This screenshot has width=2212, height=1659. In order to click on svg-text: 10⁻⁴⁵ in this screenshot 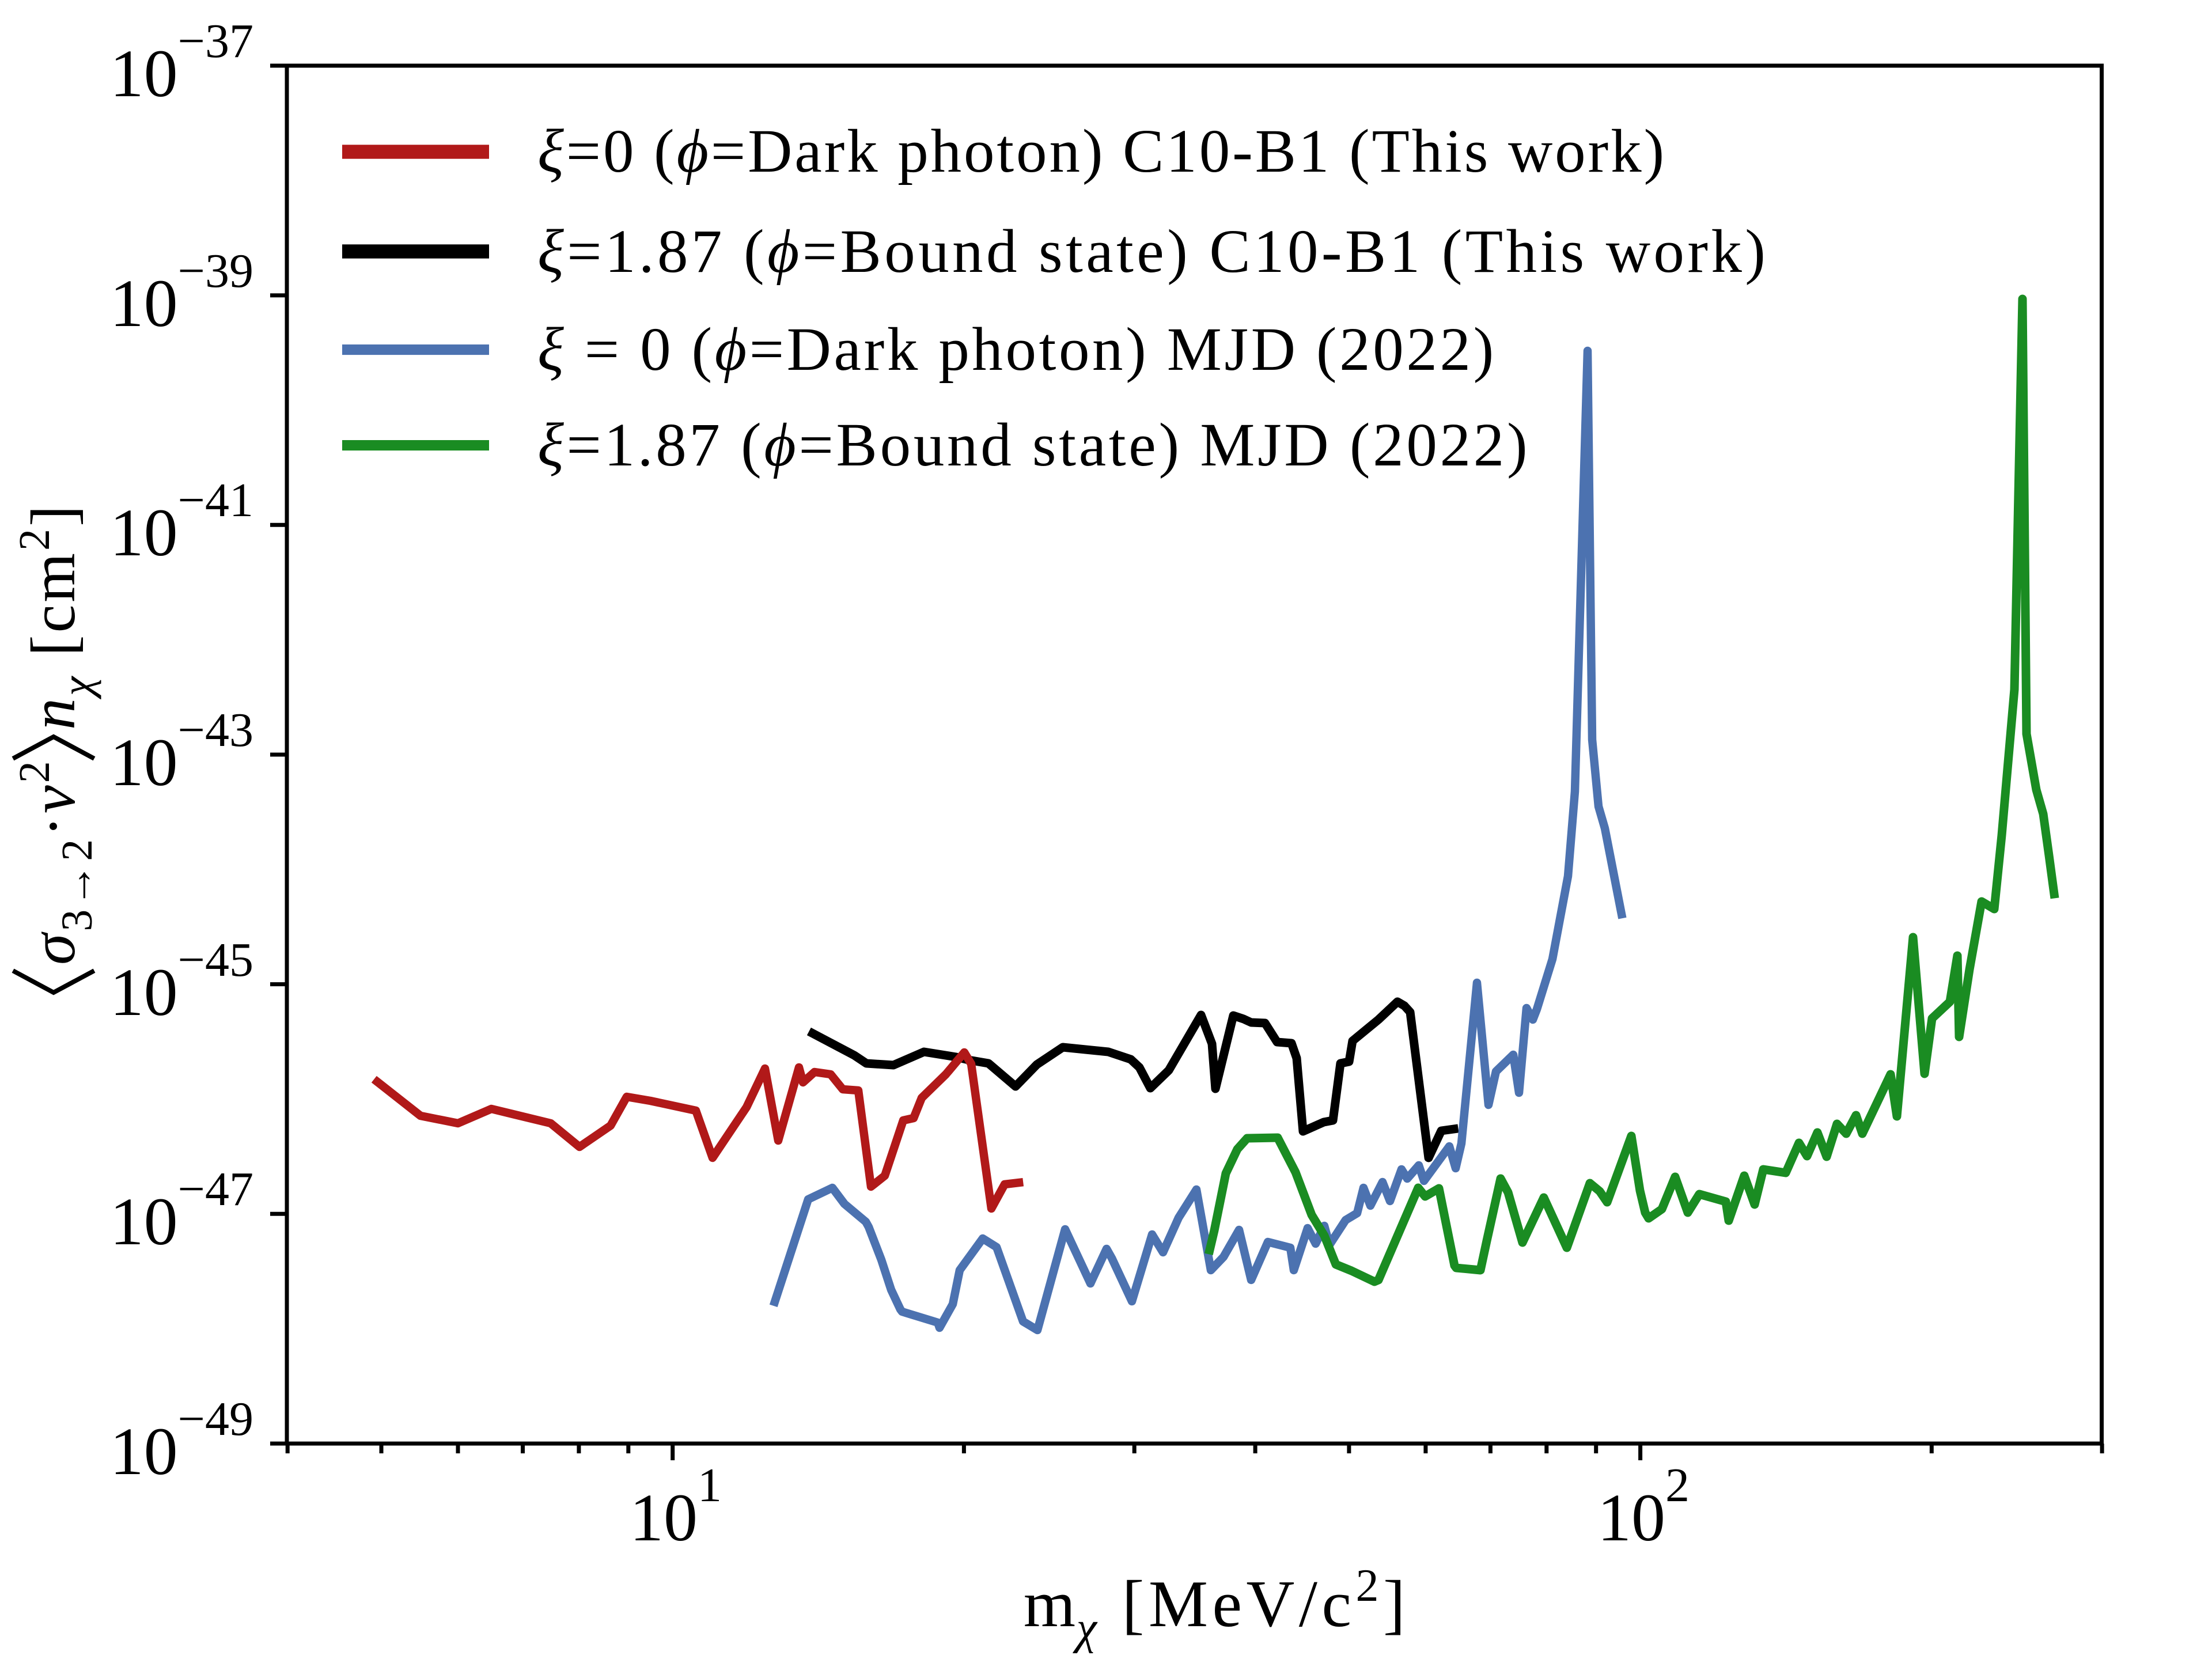, I will do `click(181, 981)`.